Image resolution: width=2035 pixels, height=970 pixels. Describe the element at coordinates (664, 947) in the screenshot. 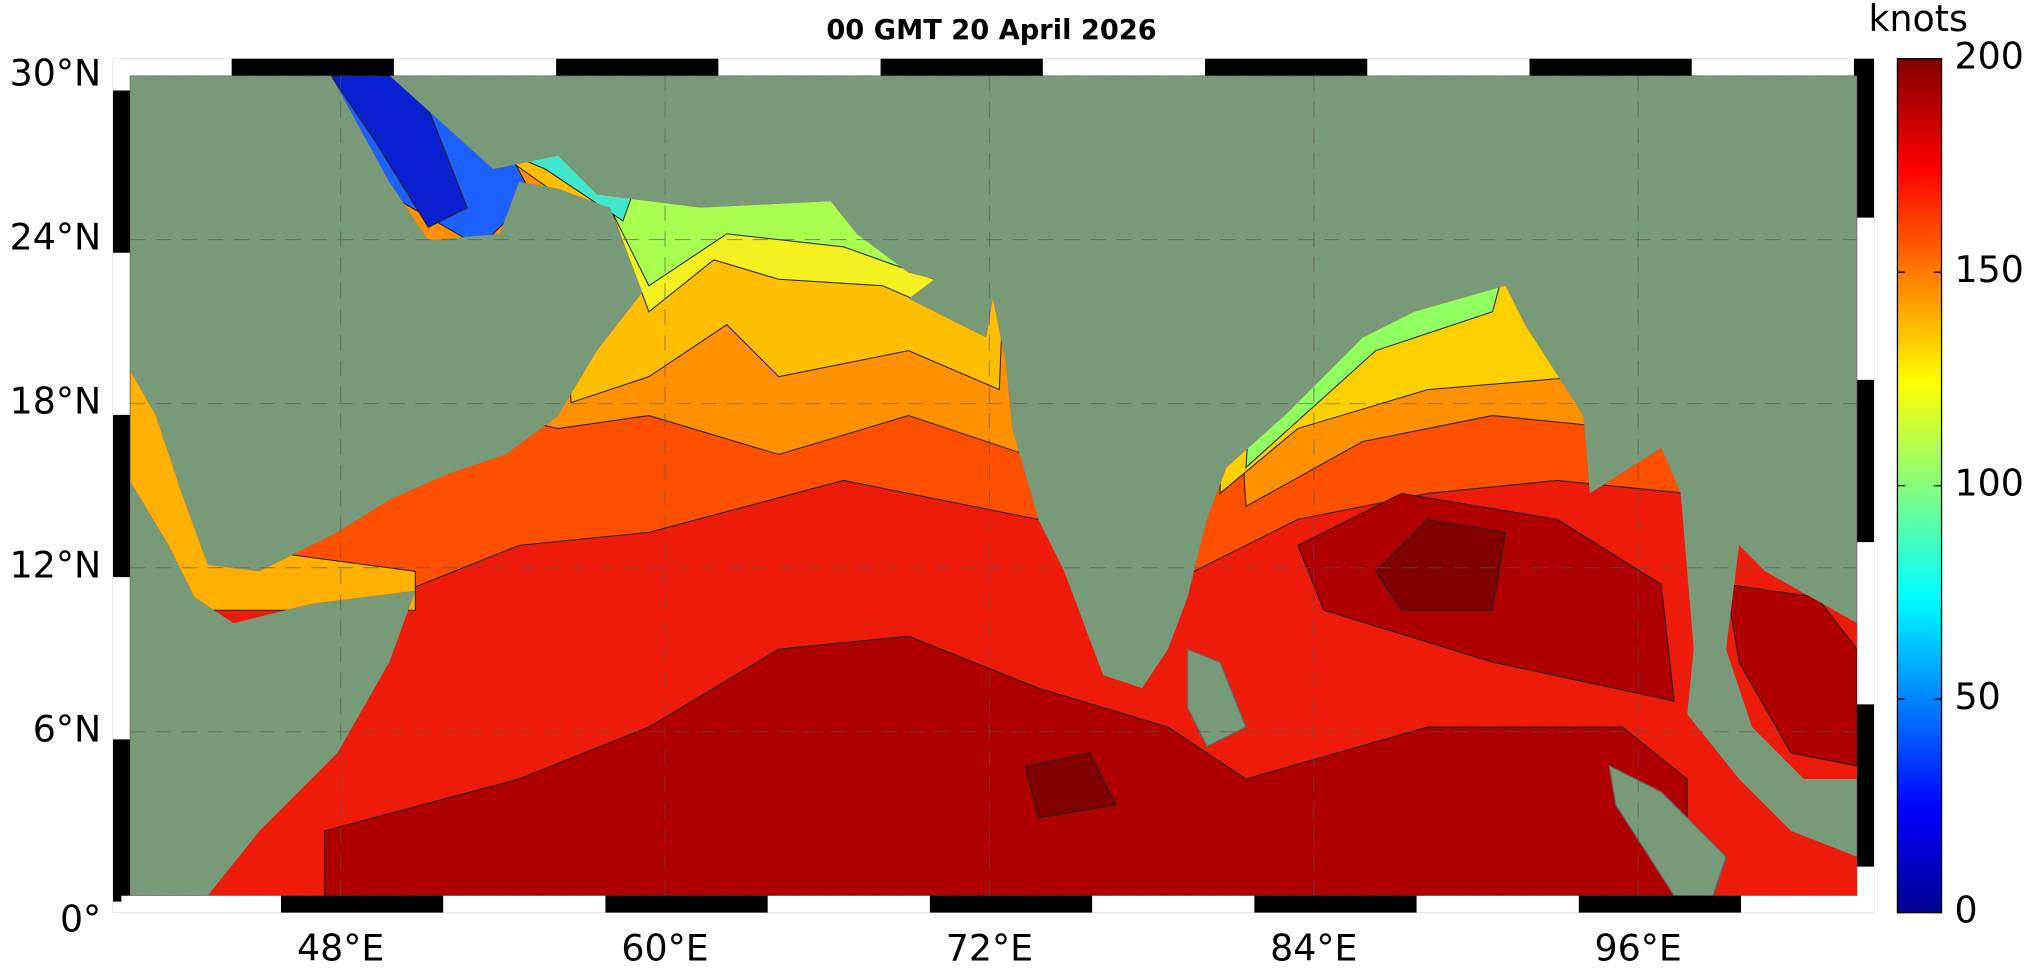

I see `lon-tick-label: 60°E` at that location.